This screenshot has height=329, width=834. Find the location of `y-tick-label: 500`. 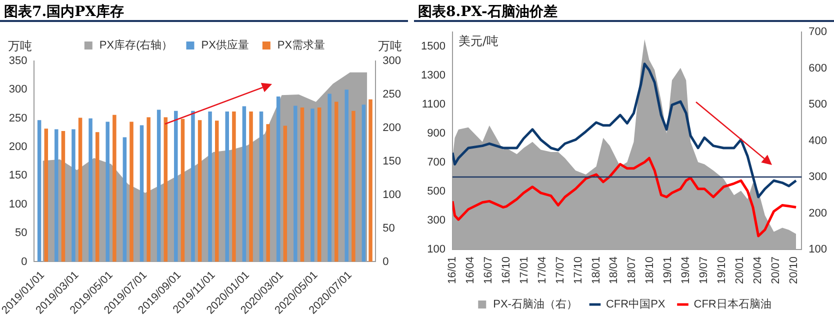

y-tick-label: 500 is located at coordinates (436, 192).